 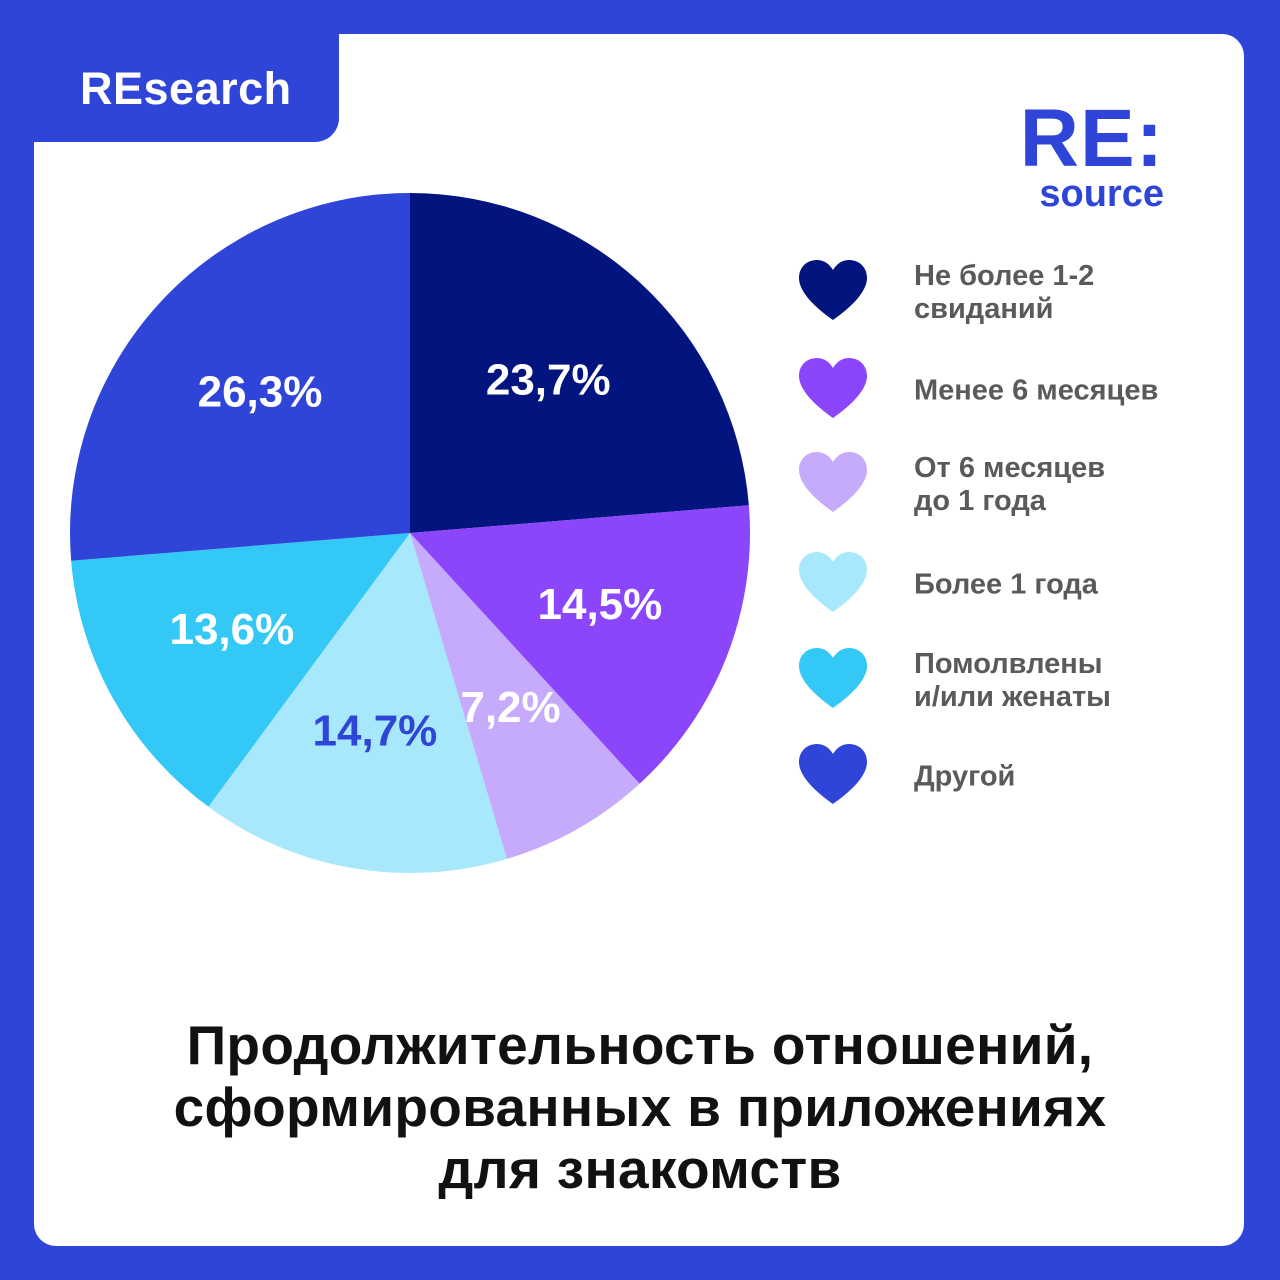 I want to click on pie-slice-label-1: 14,5%, so click(x=600, y=604).